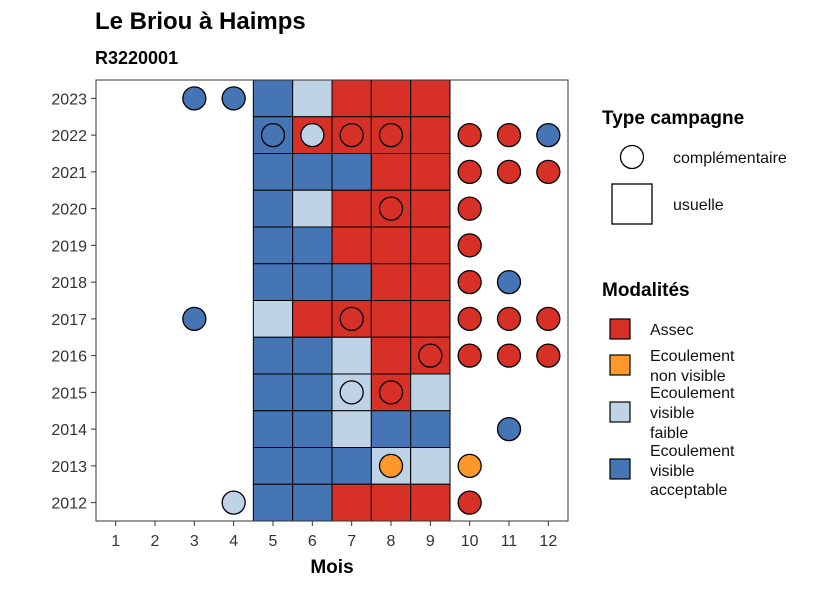 This screenshot has height=590, width=826. I want to click on y-tick-label-2012: 2012, so click(69, 504).